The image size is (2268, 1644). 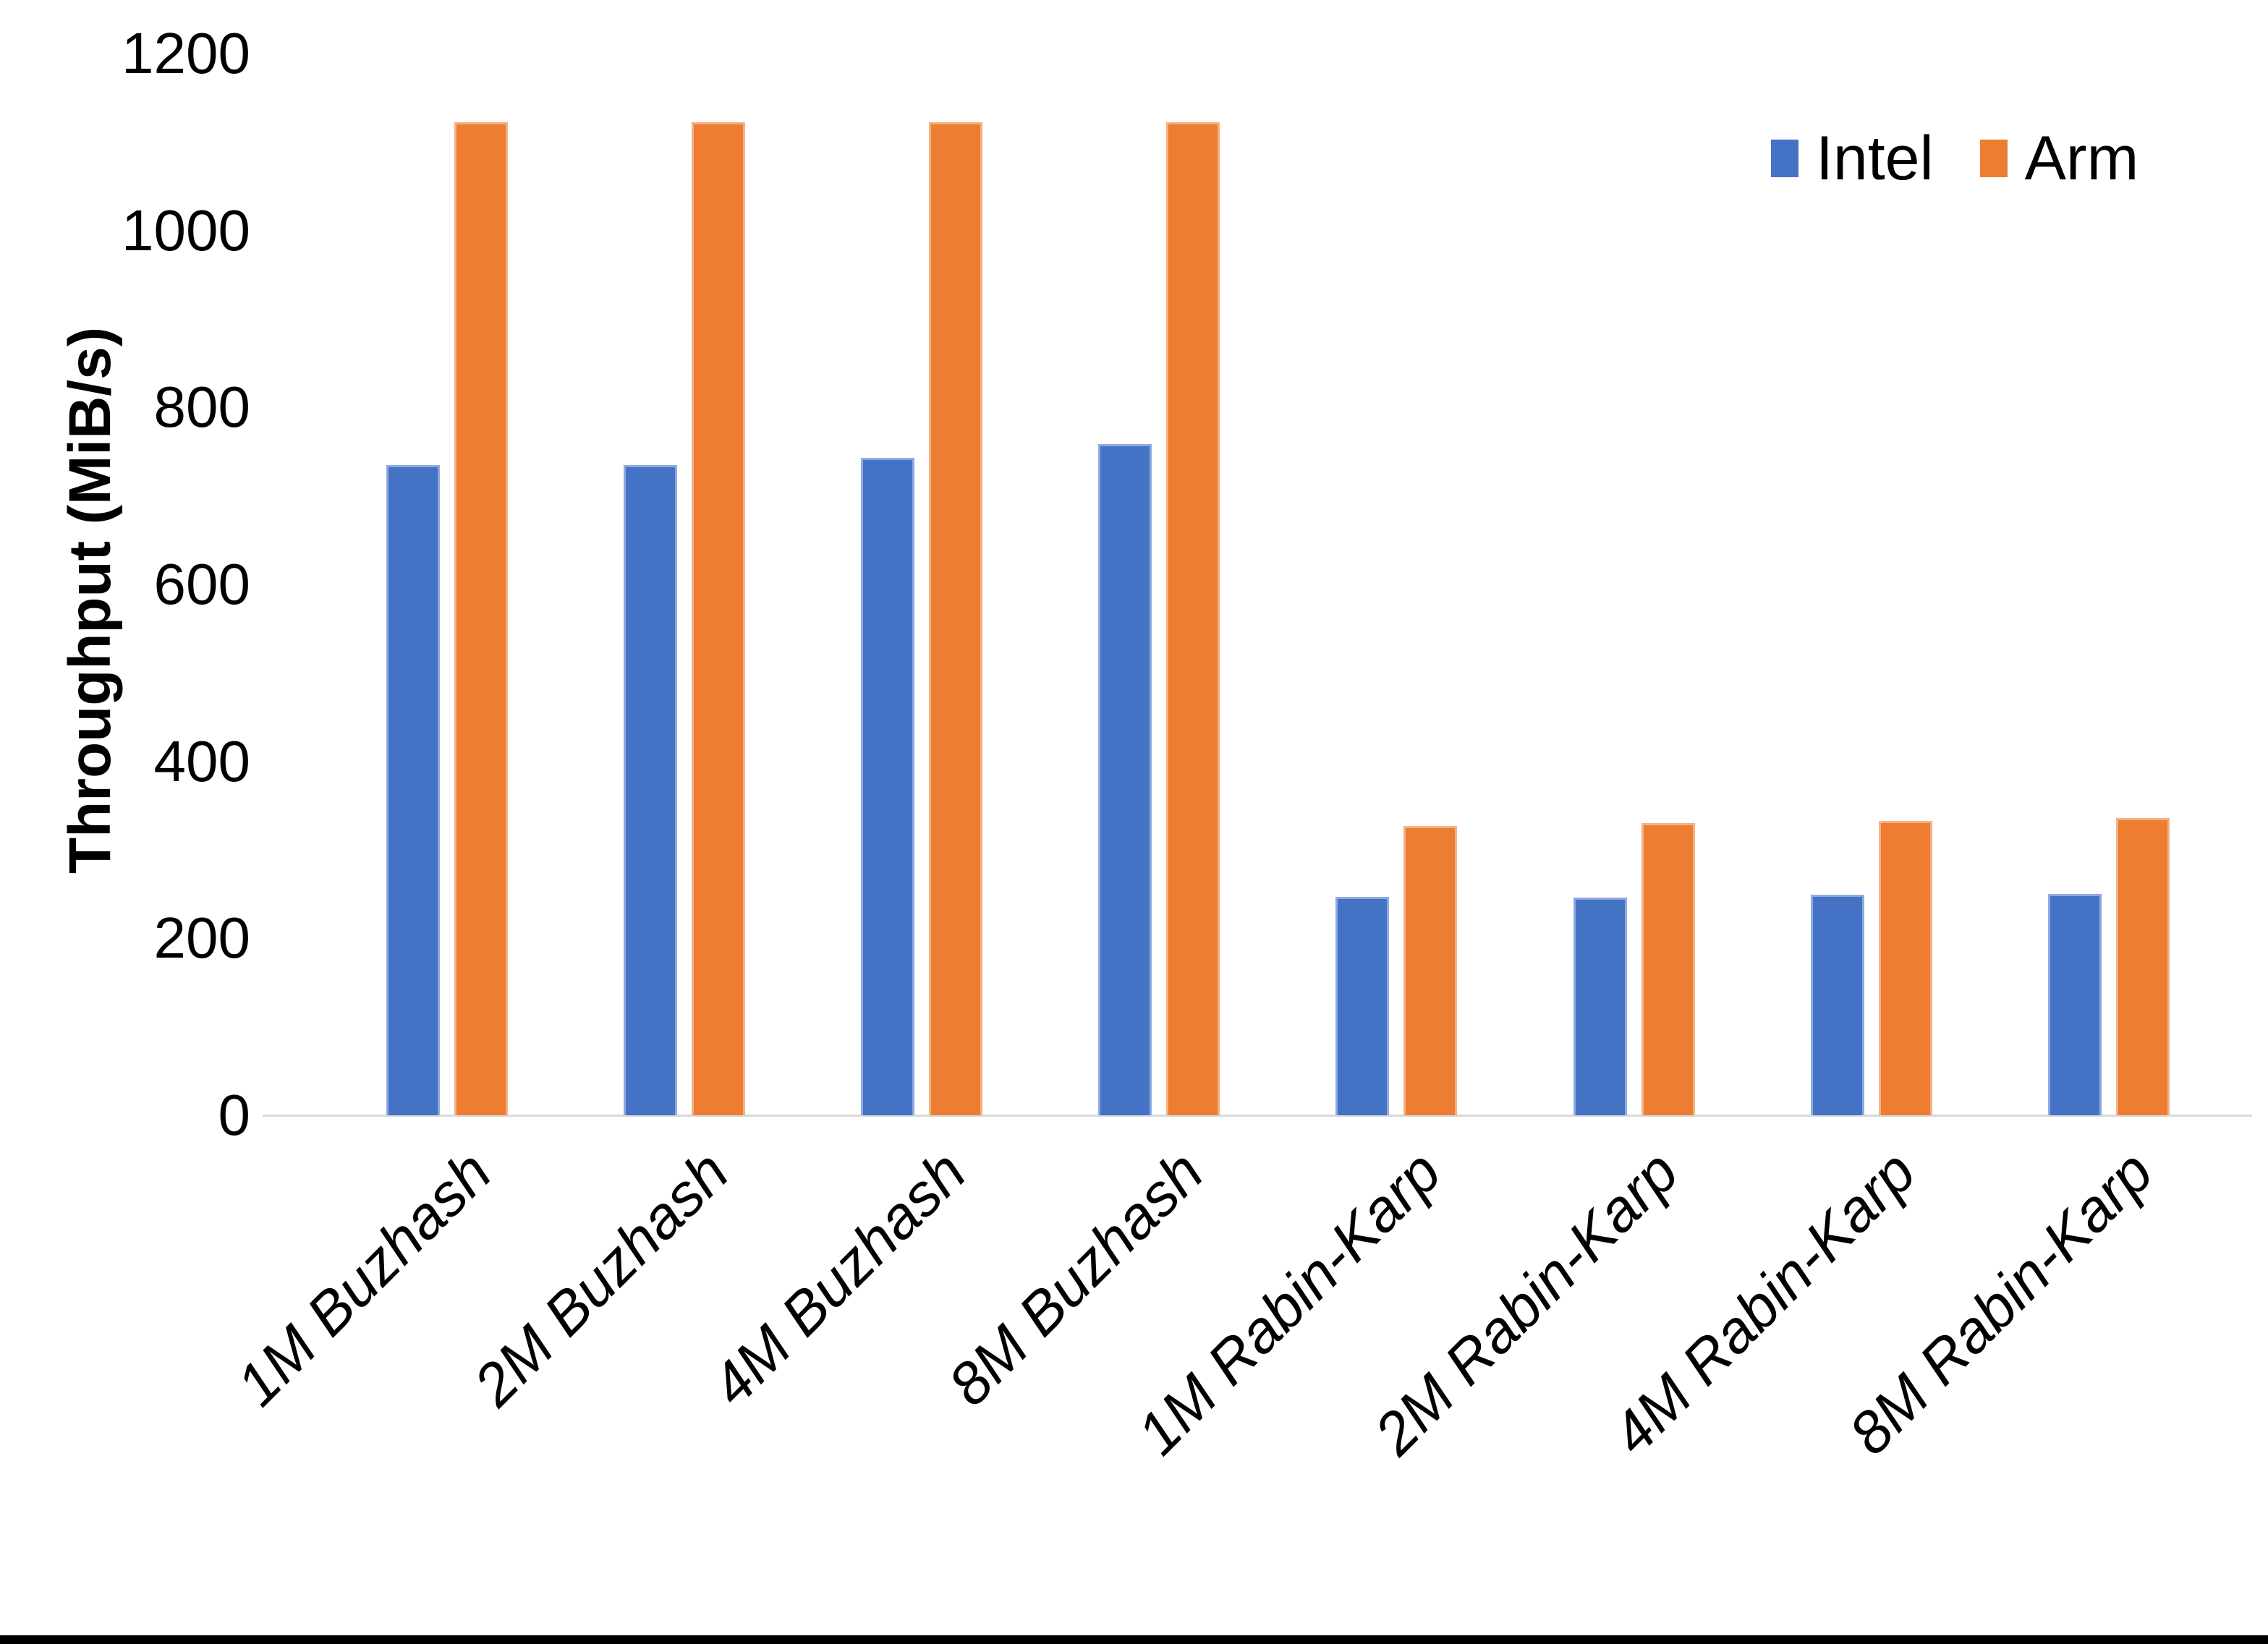 What do you see at coordinates (201, 407) in the screenshot?
I see `y-tick-label-800: 800` at bounding box center [201, 407].